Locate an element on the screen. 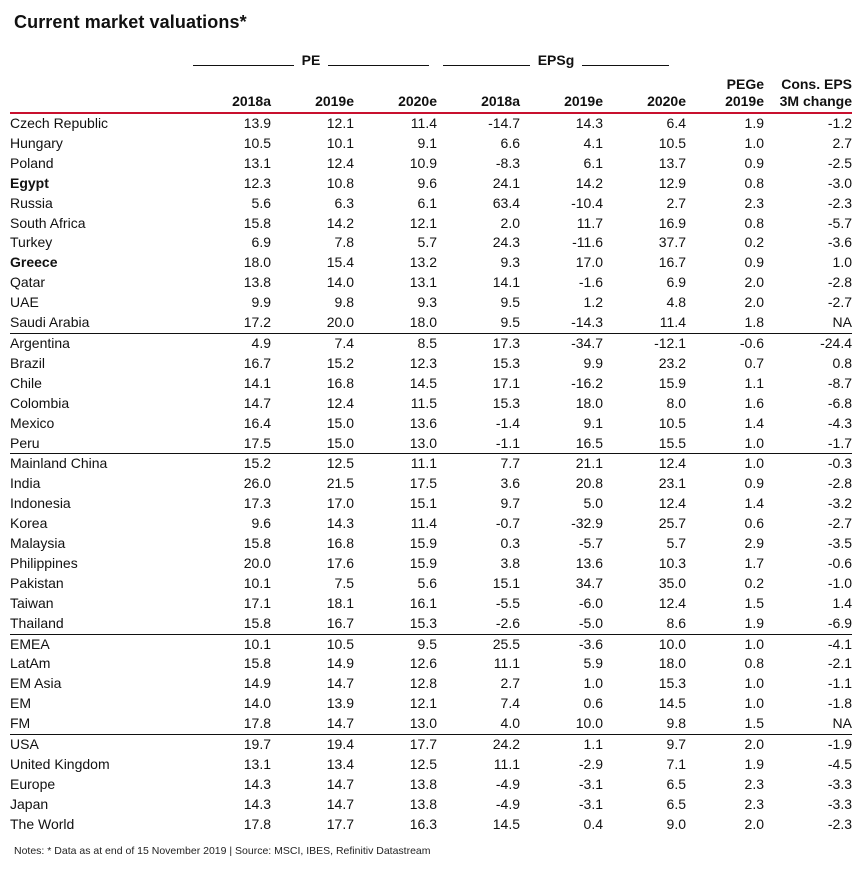 This screenshot has width=852, height=876. table-cell: 1.1 is located at coordinates (561, 744).